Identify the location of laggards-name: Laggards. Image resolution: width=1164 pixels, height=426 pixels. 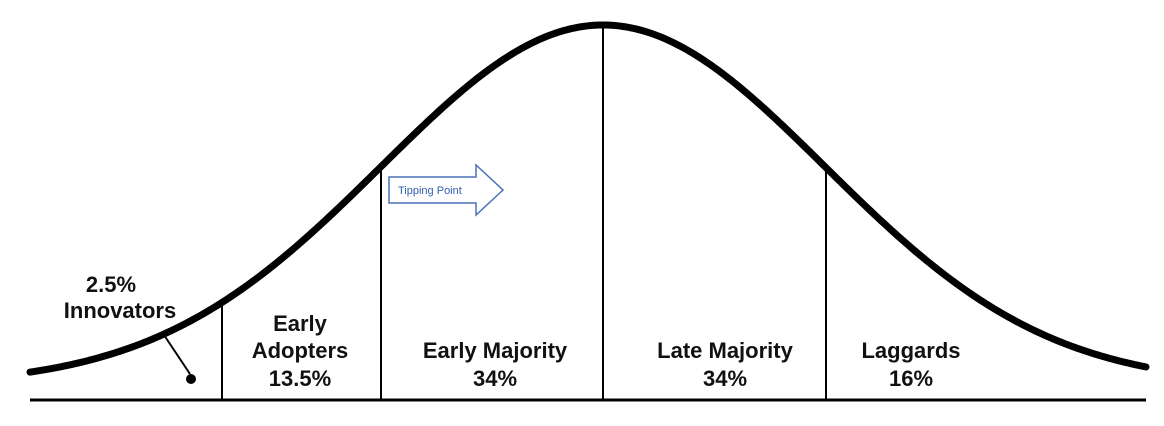
(910, 350).